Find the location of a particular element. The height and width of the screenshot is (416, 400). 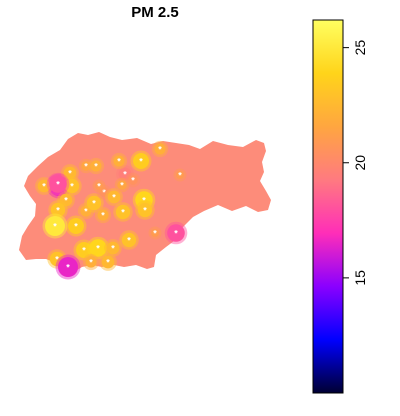

colorbar-tick-label: 25 is located at coordinates (360, 48).